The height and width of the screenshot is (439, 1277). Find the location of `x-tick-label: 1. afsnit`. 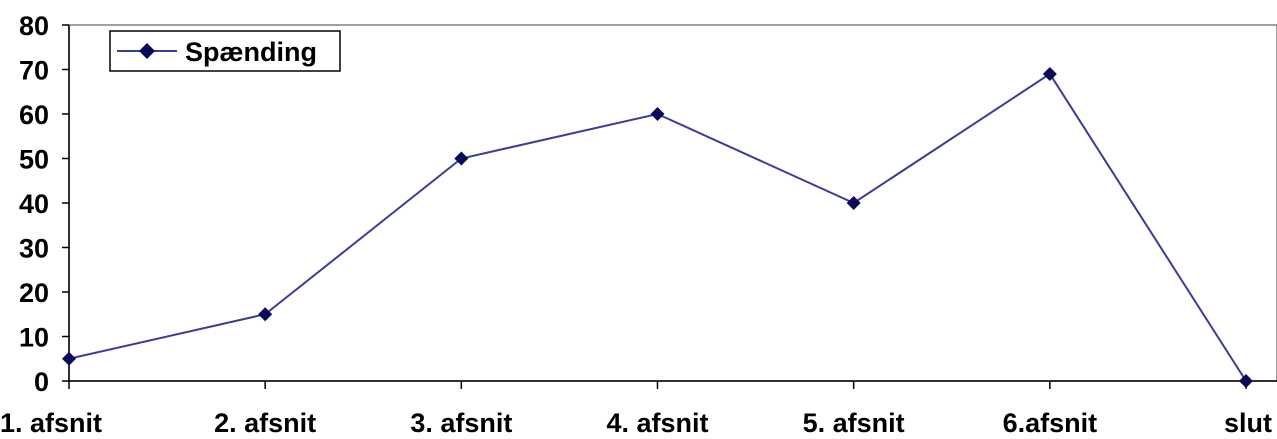

x-tick-label: 1. afsnit is located at coordinates (51, 423).